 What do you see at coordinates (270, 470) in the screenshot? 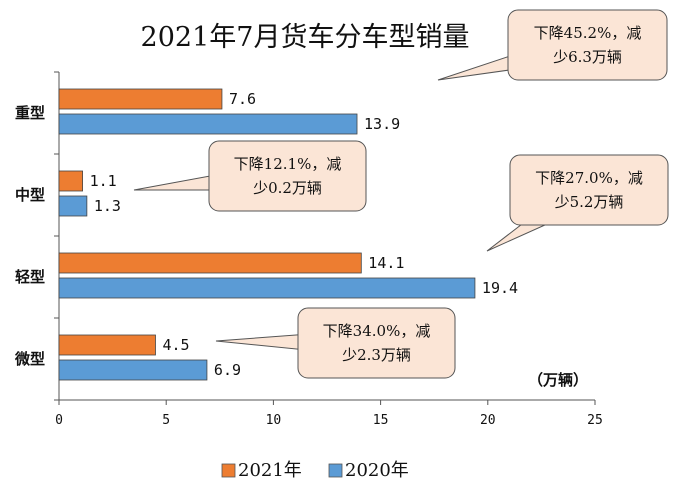
I see `legend-label-2021: 2021年` at bounding box center [270, 470].